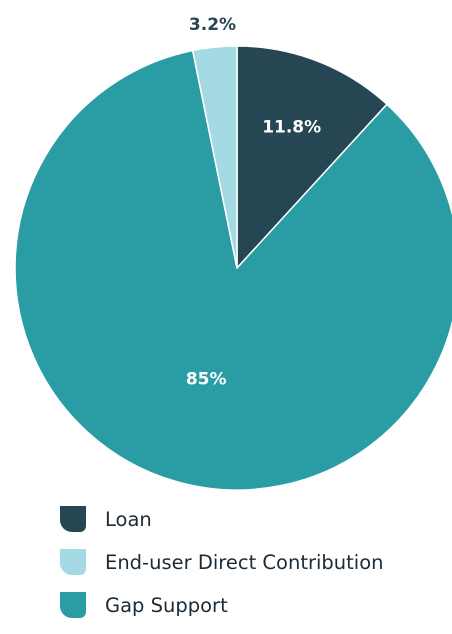 The width and height of the screenshot is (452, 634). I want to click on legend-item-loan: Loan, so click(221, 519).